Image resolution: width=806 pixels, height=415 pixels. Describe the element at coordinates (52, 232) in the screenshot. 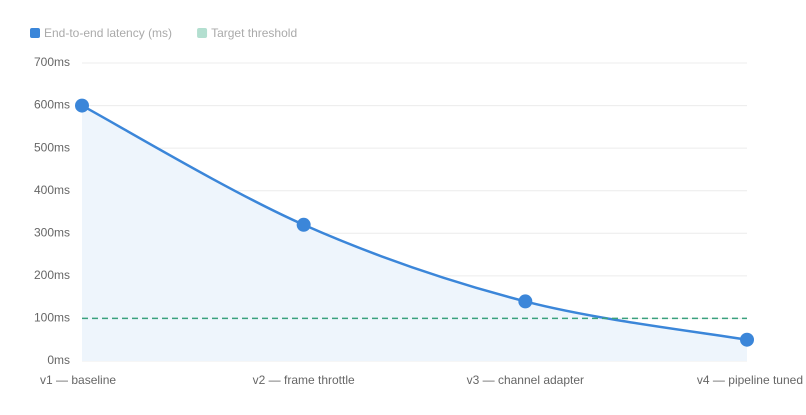

I see `y-tick-label: 300ms` at that location.